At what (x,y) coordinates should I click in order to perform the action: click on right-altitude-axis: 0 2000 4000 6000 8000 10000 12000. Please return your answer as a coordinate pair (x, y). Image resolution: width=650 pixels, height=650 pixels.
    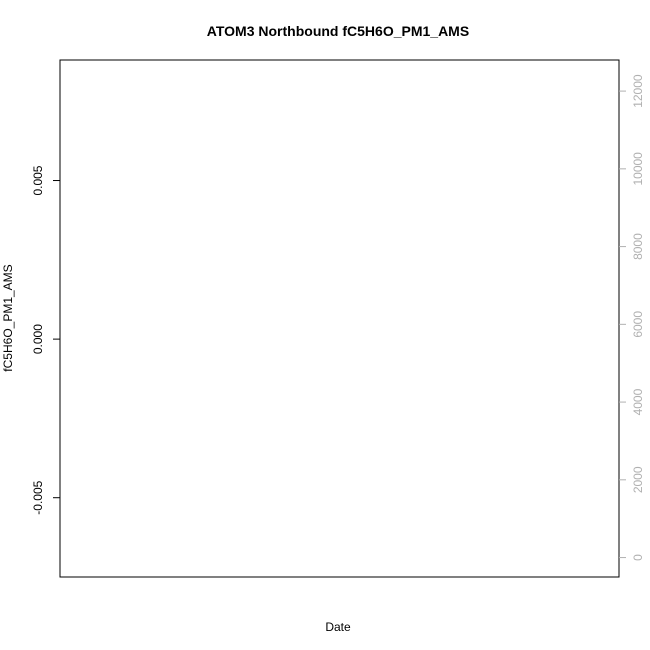
    Looking at the image, I should click on (632, 317).